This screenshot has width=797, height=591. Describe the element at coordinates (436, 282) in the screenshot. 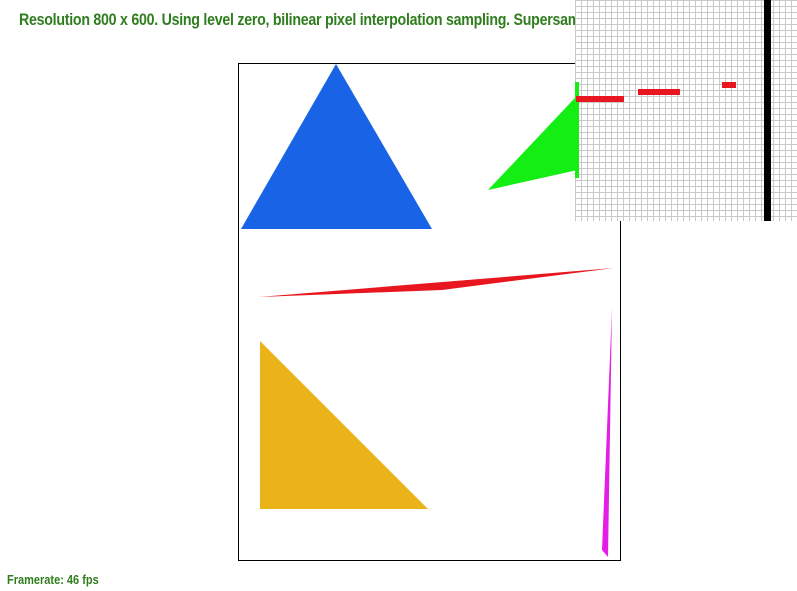

I see `red-sliver-triangle` at that location.